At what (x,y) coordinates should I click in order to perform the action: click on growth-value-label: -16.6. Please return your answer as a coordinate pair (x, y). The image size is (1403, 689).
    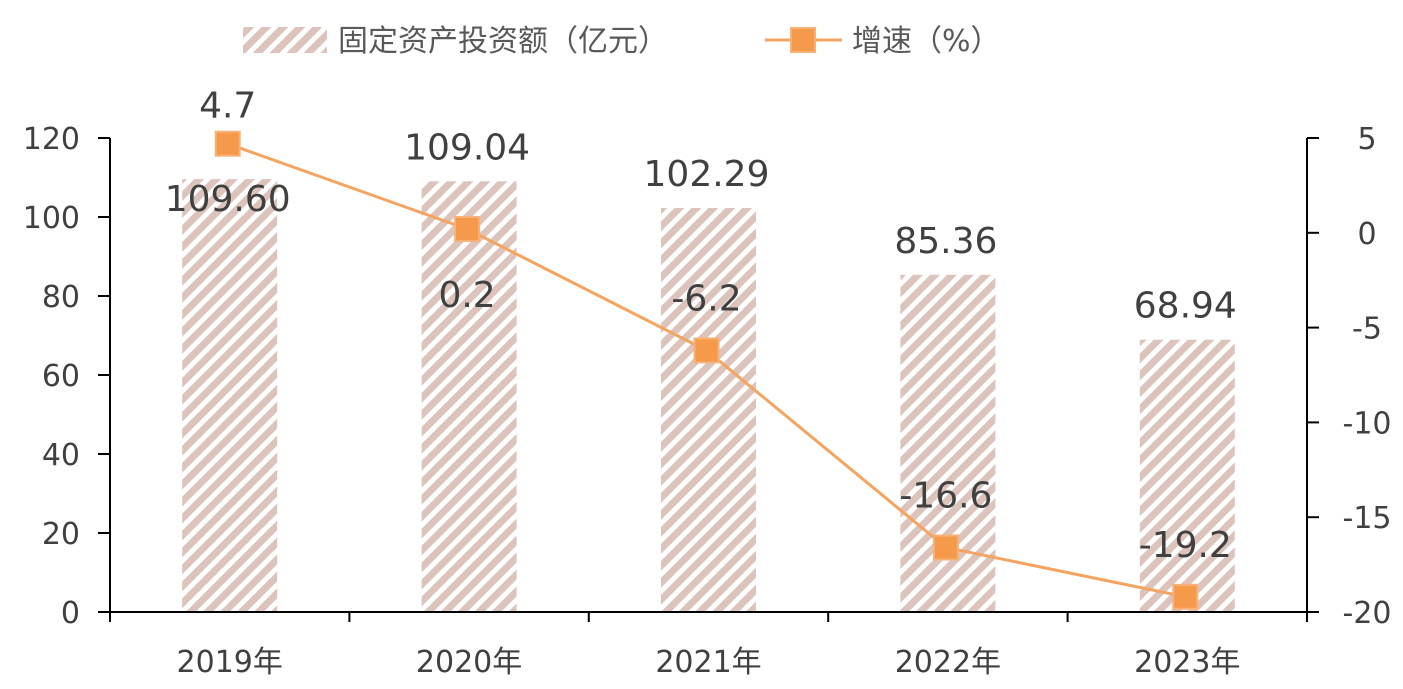
    Looking at the image, I should click on (945, 496).